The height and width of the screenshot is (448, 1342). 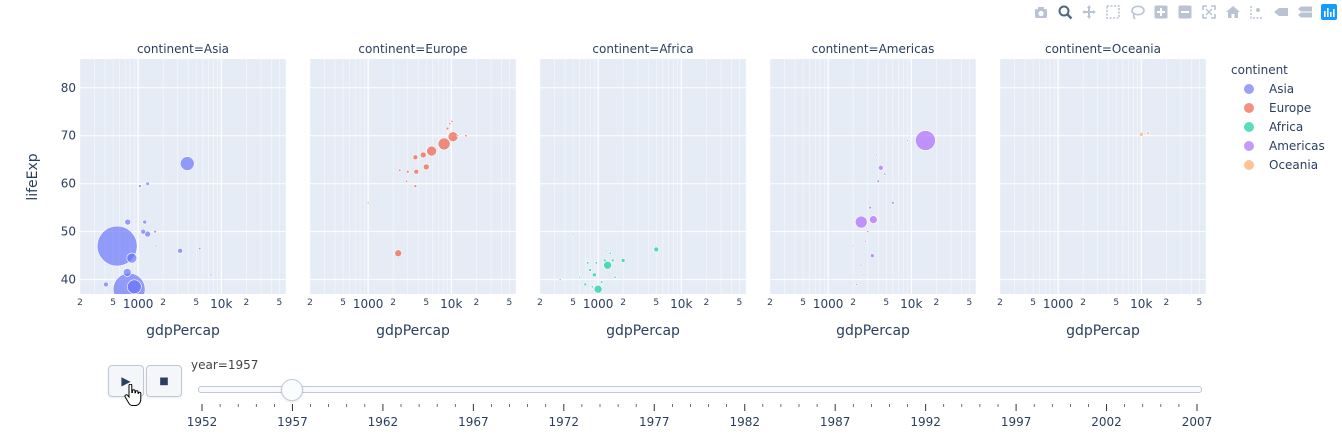 I want to click on year-slider-track, so click(x=700, y=389).